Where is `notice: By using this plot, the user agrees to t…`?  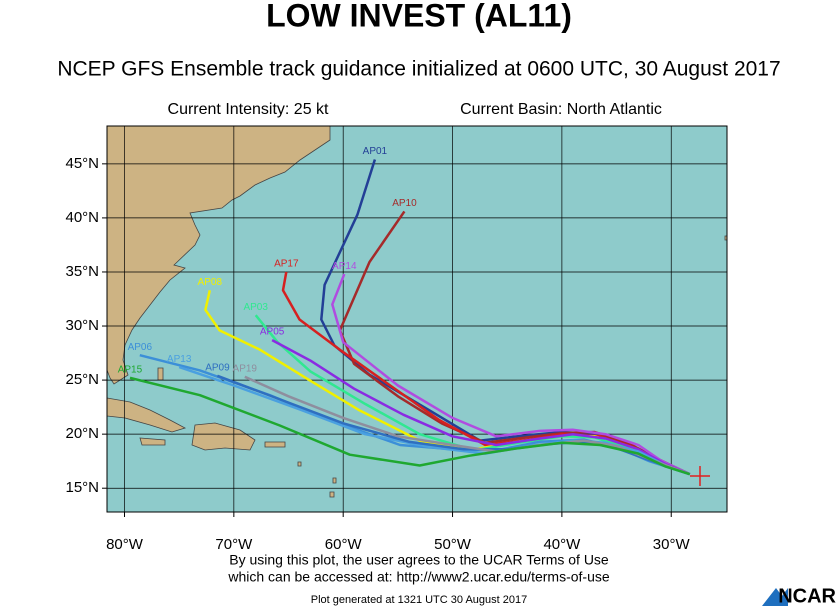
notice: By using this plot, the user agrees to t… is located at coordinates (419, 560).